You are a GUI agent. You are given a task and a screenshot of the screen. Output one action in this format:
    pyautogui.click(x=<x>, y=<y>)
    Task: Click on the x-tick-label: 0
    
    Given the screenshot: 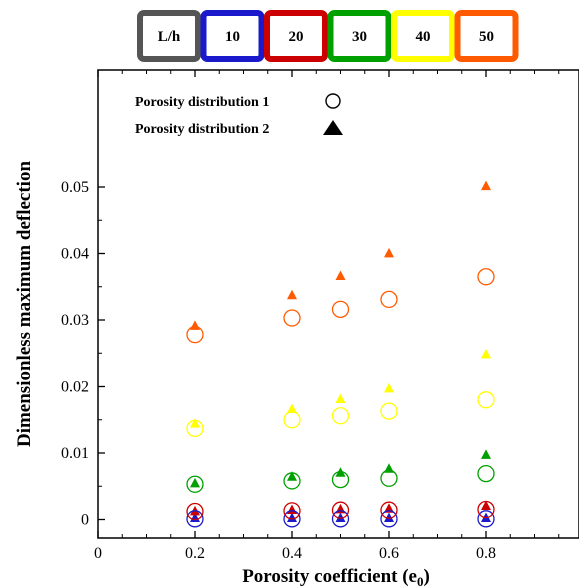 What is the action you would take?
    pyautogui.click(x=98, y=553)
    